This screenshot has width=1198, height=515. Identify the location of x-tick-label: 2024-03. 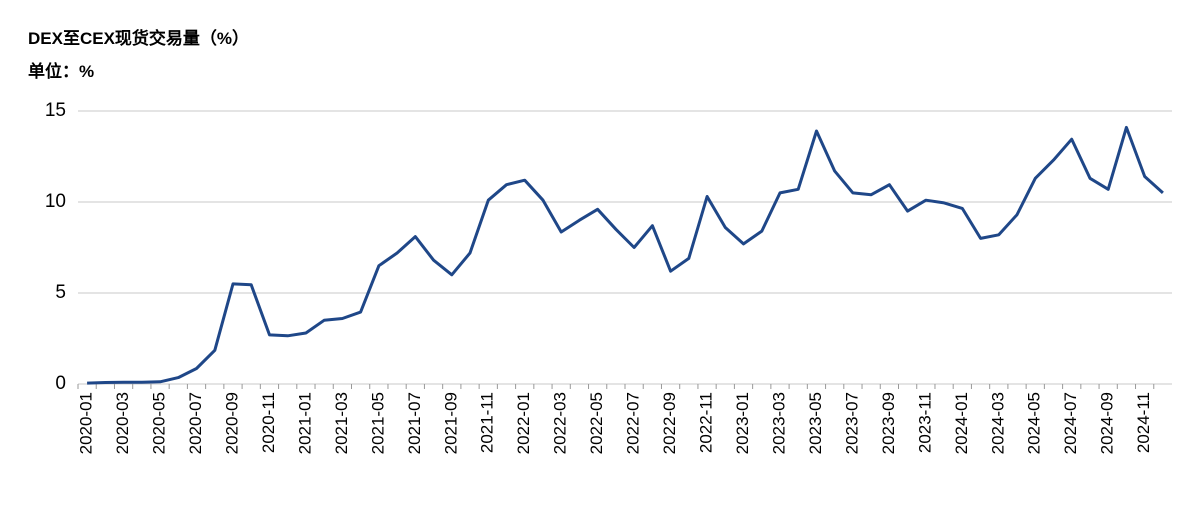
(997, 423).